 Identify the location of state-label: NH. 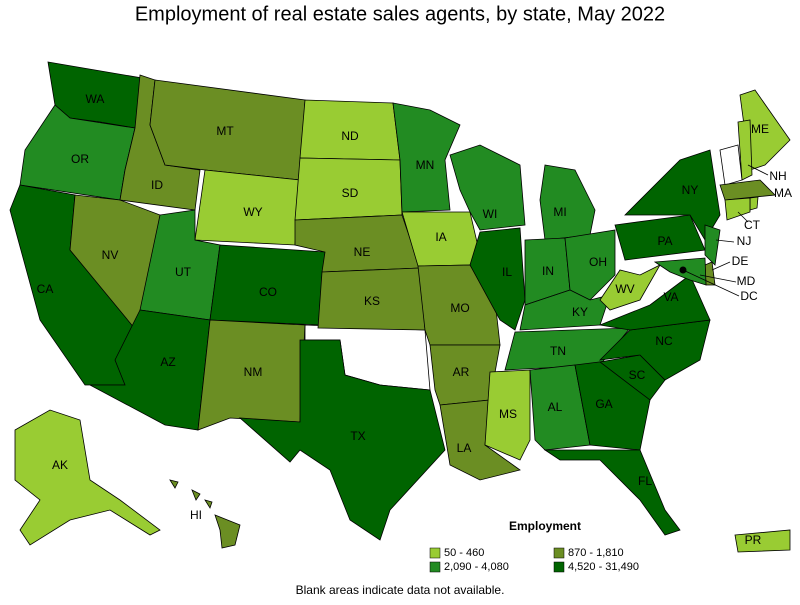
(777, 176).